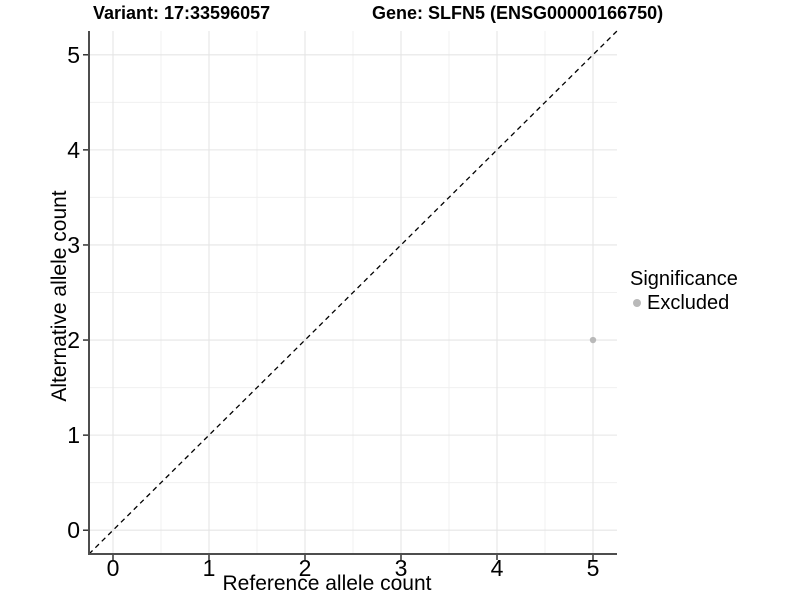 The height and width of the screenshot is (600, 800). Describe the element at coordinates (73, 530) in the screenshot. I see `y-tick-label: 0` at that location.